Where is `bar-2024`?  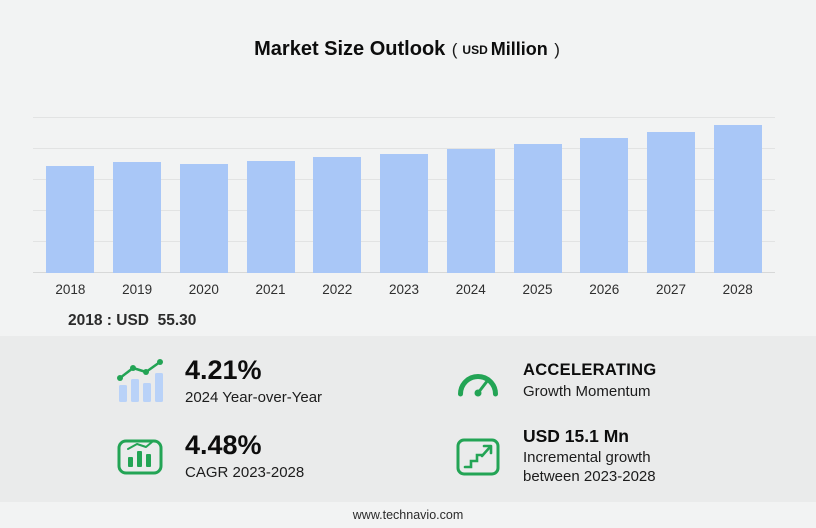
bar-2024 is located at coordinates (470, 211).